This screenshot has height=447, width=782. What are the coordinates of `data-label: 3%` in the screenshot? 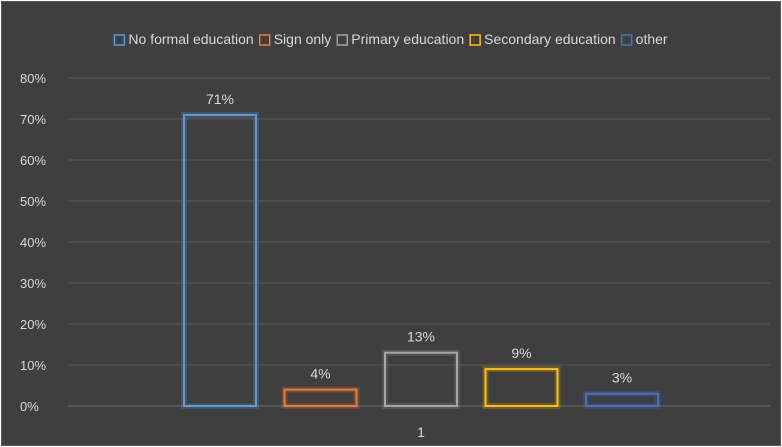 It's located at (622, 378).